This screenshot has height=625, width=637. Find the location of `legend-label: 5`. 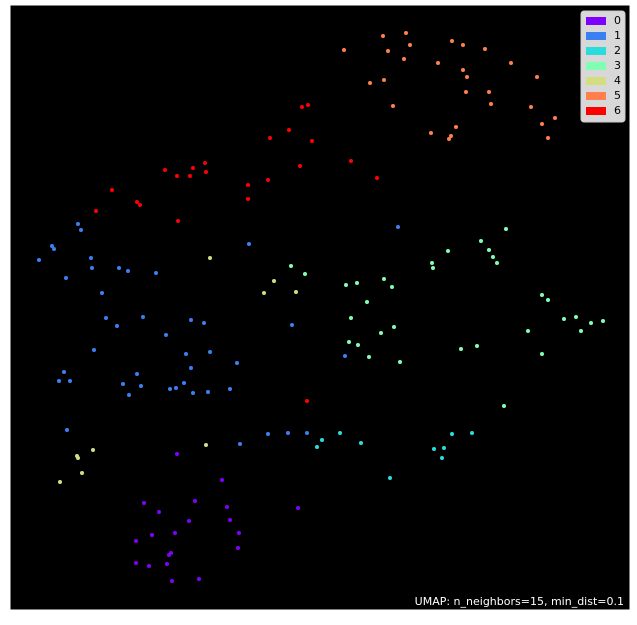

legend-label: 5 is located at coordinates (617, 95).